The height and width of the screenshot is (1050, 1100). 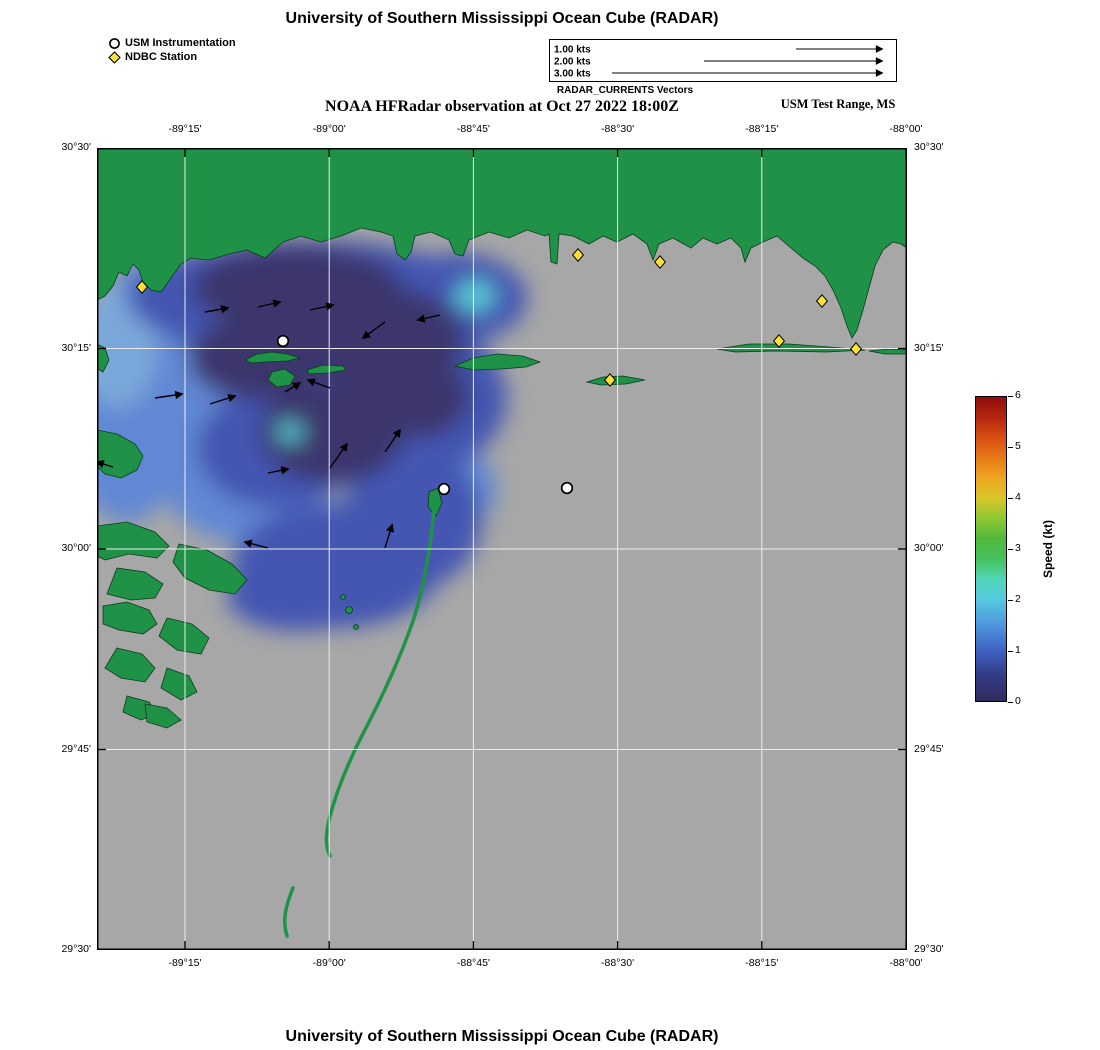 I want to click on y-tick-label-right: 29°30', so click(x=929, y=949).